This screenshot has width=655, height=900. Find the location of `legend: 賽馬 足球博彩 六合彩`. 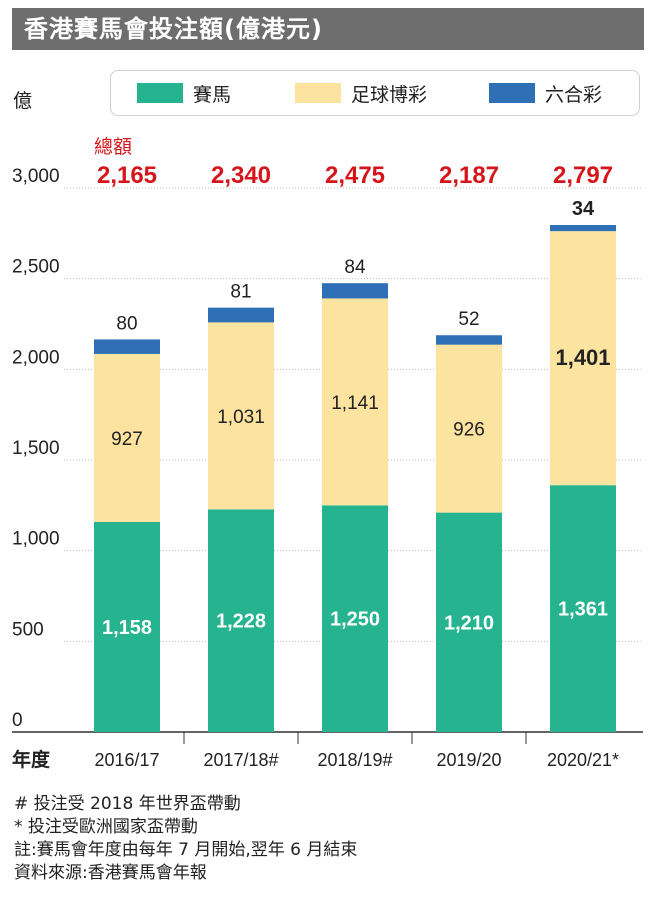

legend: 賽馬 足球博彩 六合彩 is located at coordinates (375, 93).